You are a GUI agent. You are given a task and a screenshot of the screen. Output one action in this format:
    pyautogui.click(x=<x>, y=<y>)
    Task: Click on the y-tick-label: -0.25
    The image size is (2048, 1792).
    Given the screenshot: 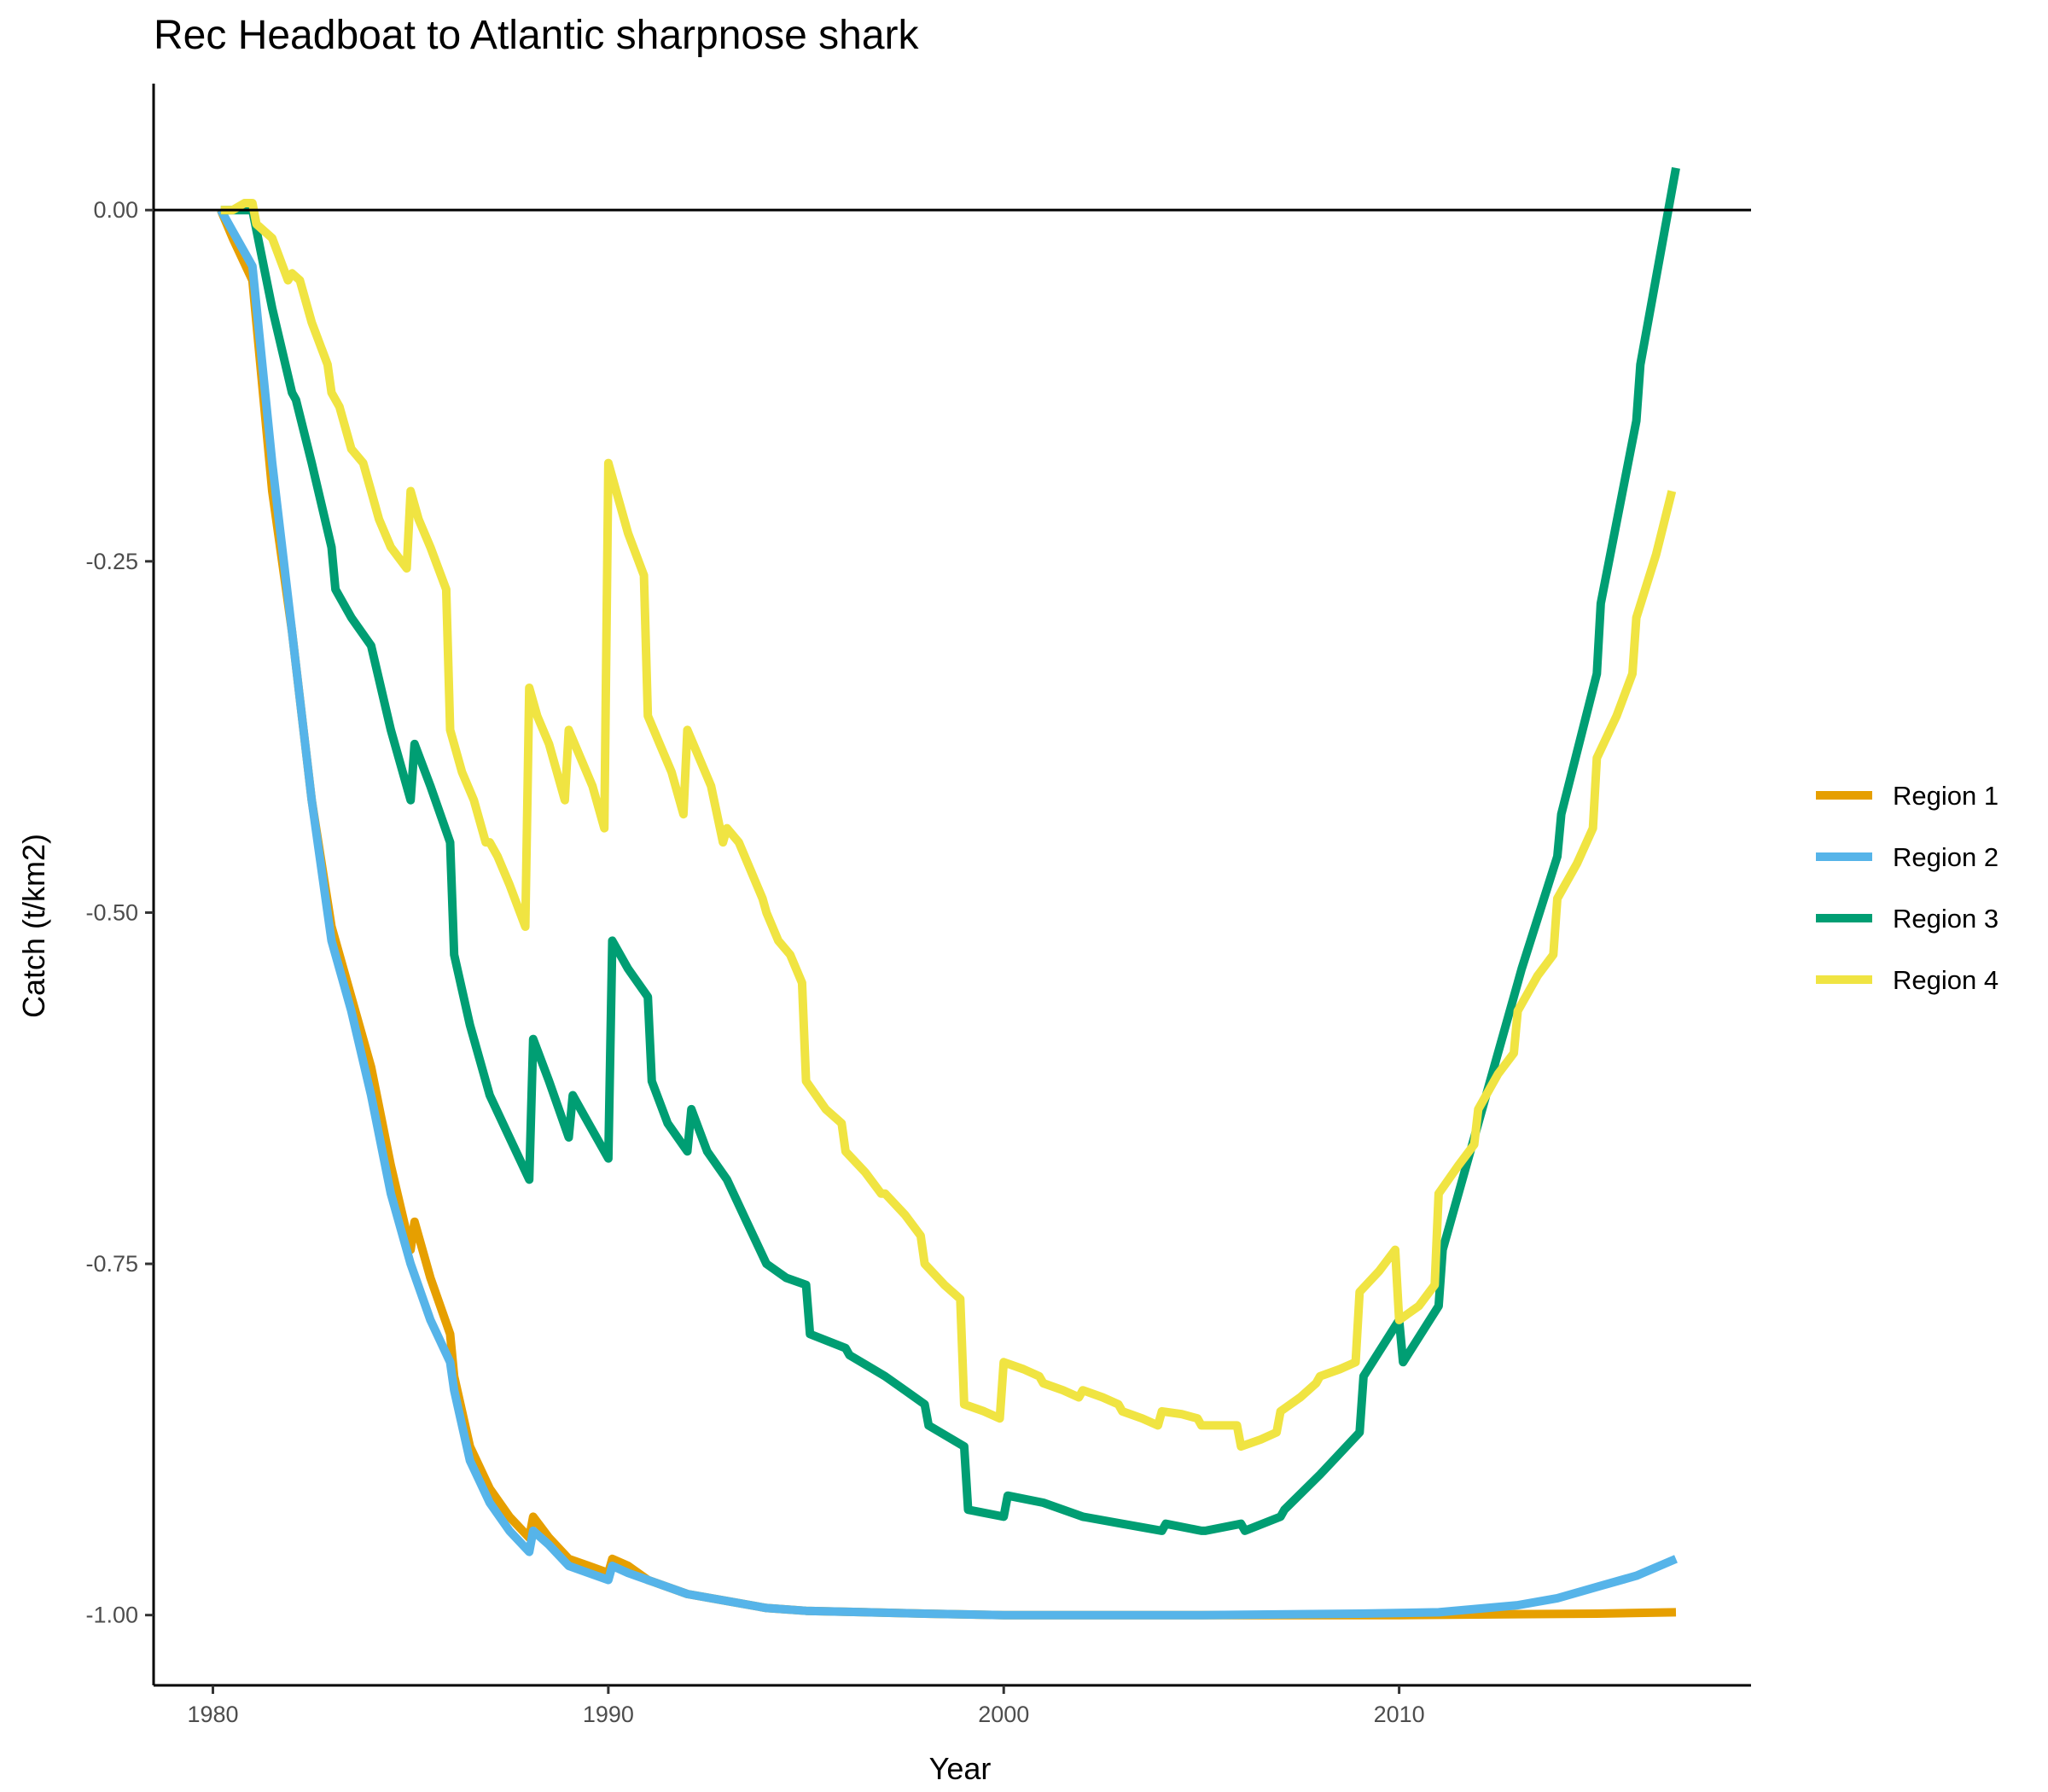 What is the action you would take?
    pyautogui.click(x=112, y=561)
    